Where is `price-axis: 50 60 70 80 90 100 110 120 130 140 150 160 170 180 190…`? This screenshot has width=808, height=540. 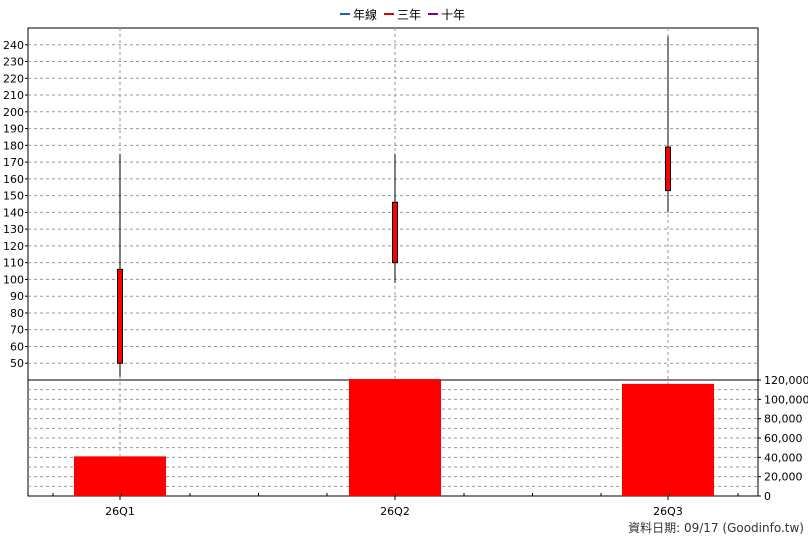
price-axis: 50 60 70 80 90 100 110 120 130 140 150 160 170 180 190… is located at coordinates (15, 204).